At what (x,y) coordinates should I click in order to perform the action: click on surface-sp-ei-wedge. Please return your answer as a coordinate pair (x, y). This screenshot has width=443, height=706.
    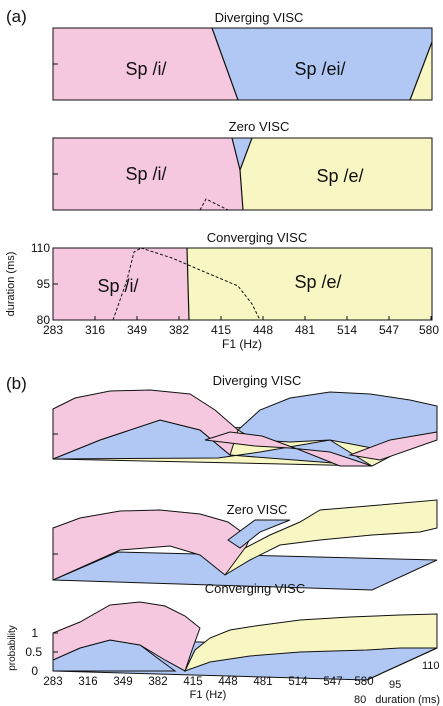
    Looking at the image, I should click on (259, 534).